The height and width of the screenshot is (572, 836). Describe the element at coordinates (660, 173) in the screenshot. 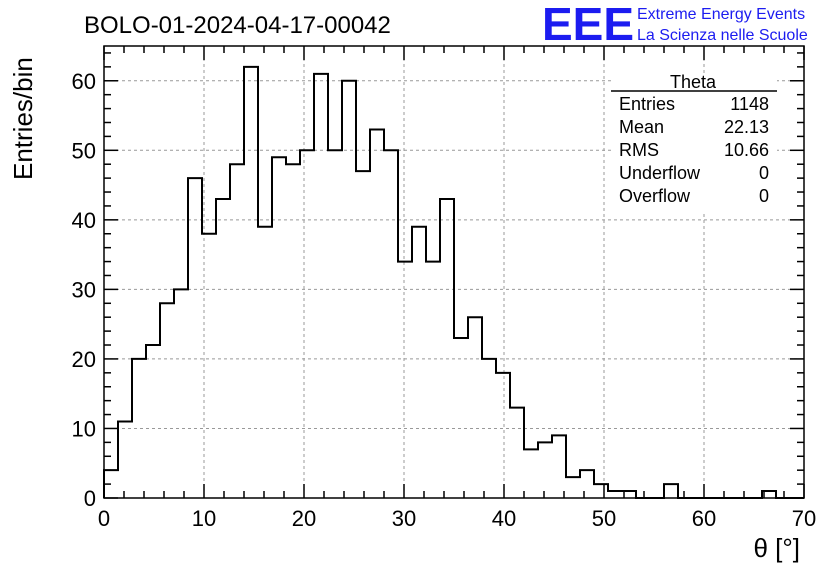

I see `stats-label: Underflow` at that location.